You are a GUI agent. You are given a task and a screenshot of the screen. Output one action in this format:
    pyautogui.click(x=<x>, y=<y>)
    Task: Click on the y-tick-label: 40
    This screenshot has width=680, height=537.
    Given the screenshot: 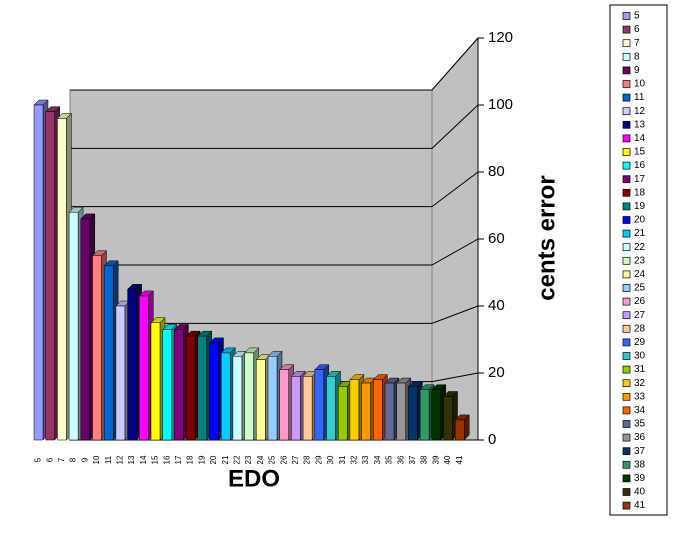 What is the action you would take?
    pyautogui.click(x=496, y=305)
    